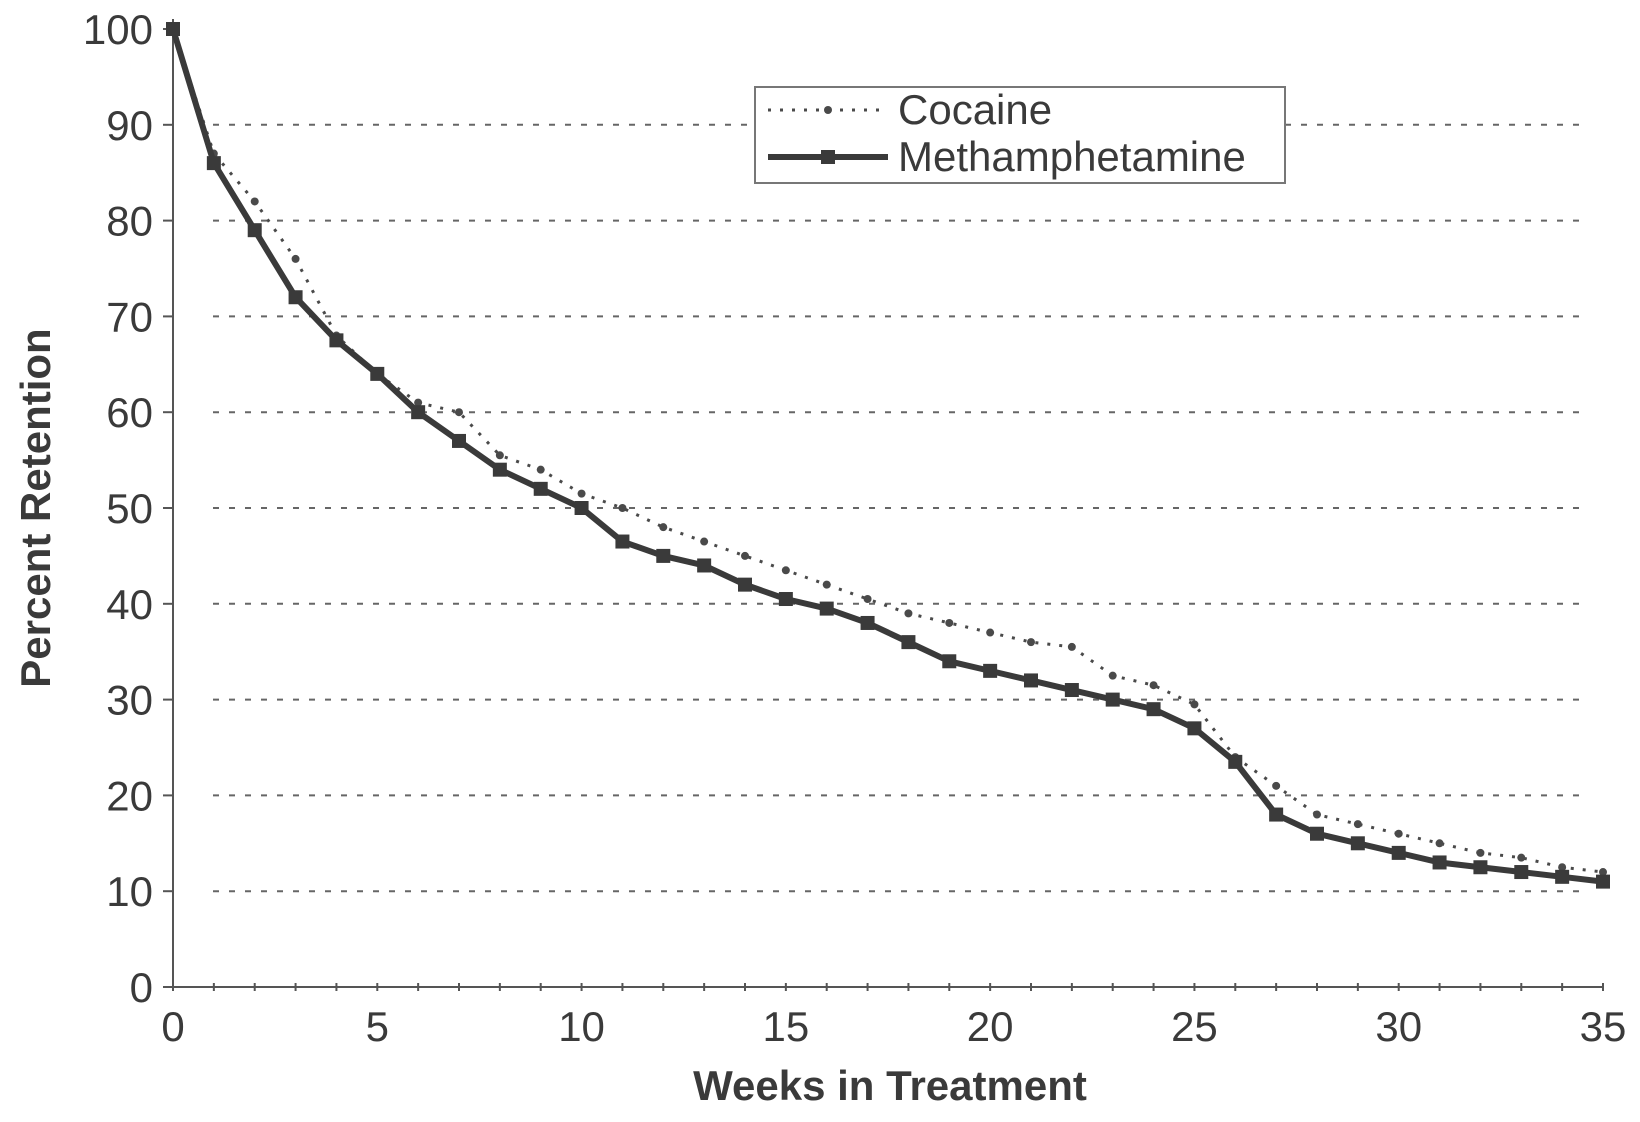  Describe the element at coordinates (581, 1026) in the screenshot. I see `x-tick-label-10: 10` at that location.